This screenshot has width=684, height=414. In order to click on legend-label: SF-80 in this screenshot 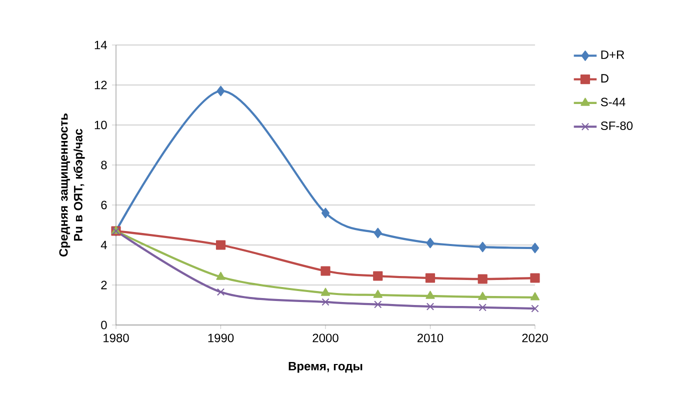, I will do `click(616, 125)`.